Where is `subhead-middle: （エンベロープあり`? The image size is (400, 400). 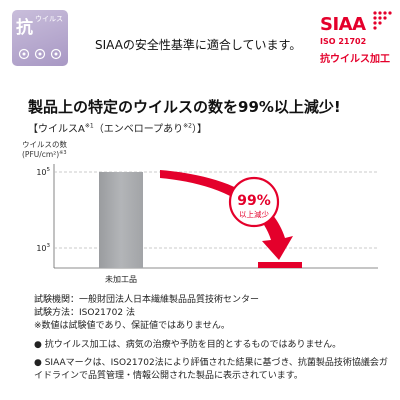 subhead-middle: （エンベロープあり is located at coordinates (138, 129).